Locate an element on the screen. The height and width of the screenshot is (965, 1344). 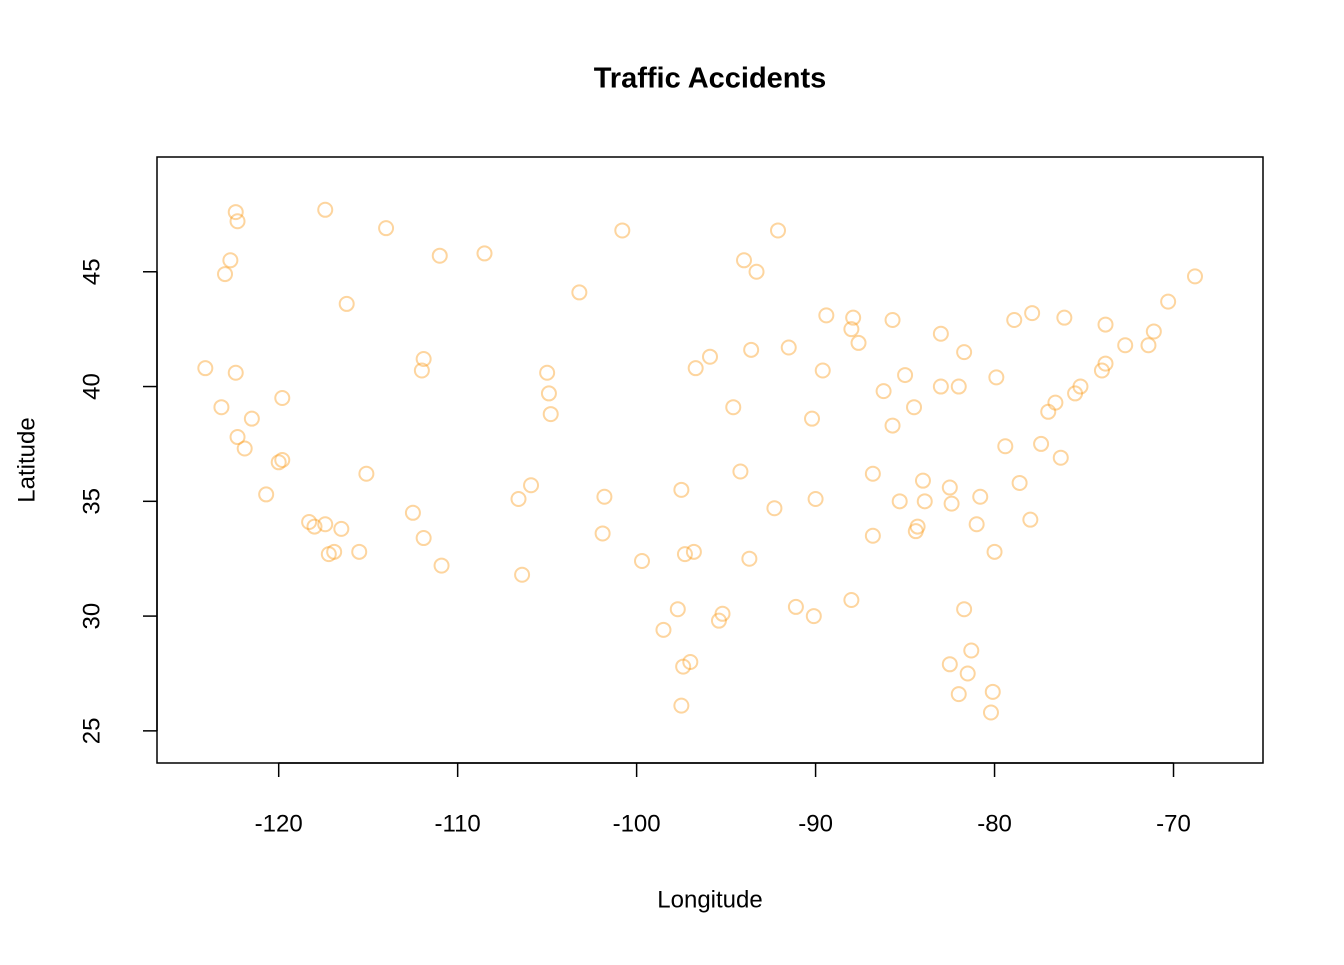
x-tick-label: -110 is located at coordinates (458, 823).